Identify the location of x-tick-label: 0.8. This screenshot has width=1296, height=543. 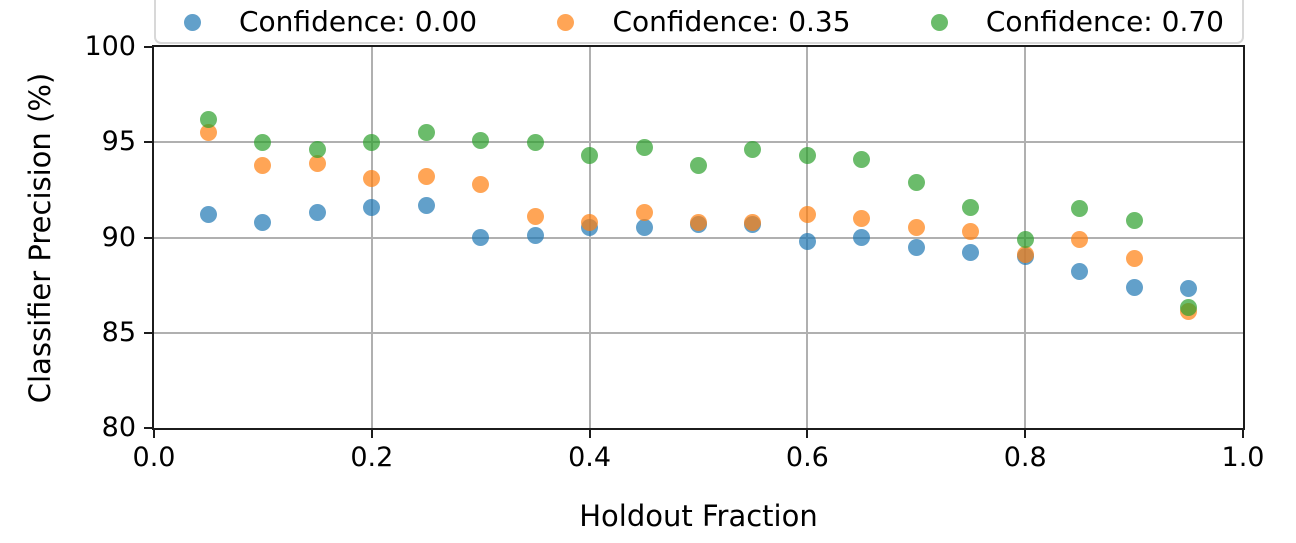
(1025, 457).